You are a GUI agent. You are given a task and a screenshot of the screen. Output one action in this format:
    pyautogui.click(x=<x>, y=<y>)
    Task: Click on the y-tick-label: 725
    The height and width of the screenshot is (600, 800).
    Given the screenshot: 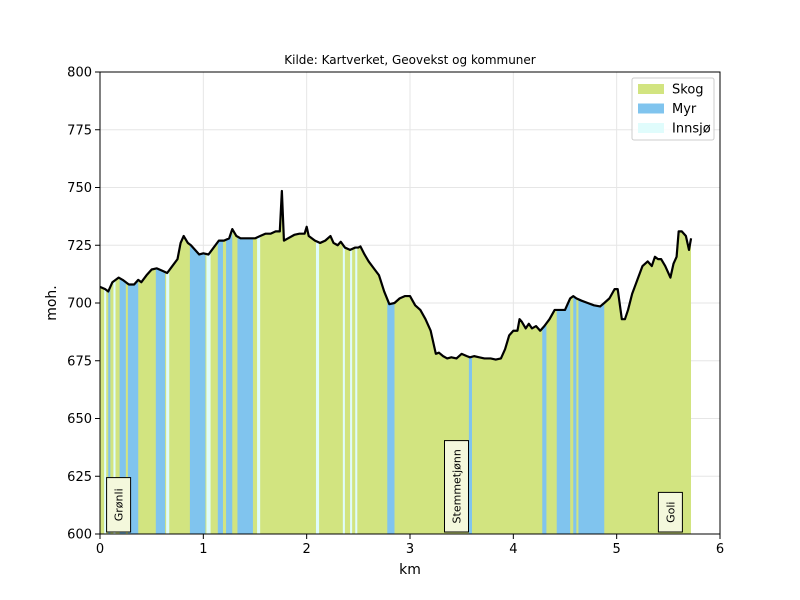 What is the action you would take?
    pyautogui.click(x=79, y=246)
    